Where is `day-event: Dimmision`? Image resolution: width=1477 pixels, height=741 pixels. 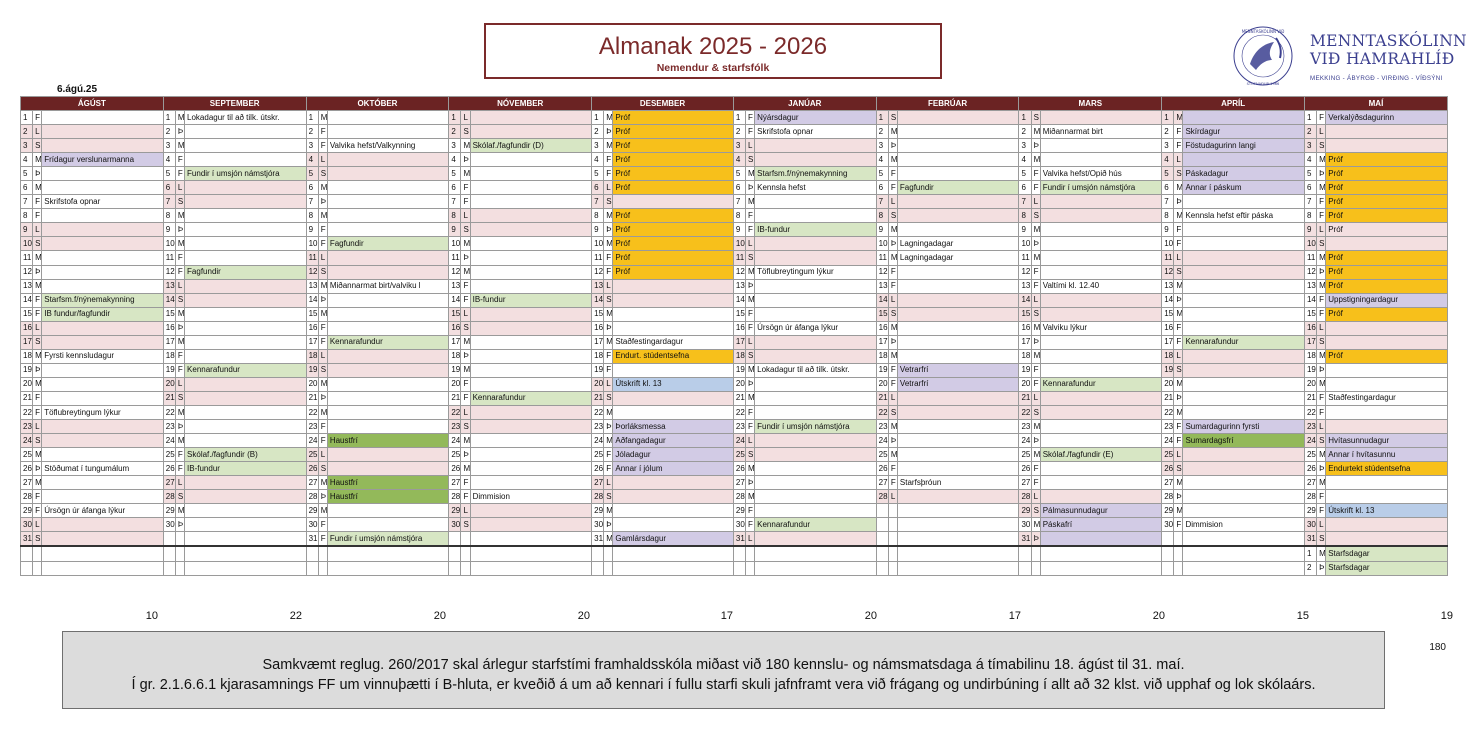
day-event: Dimmision is located at coordinates (531, 497).